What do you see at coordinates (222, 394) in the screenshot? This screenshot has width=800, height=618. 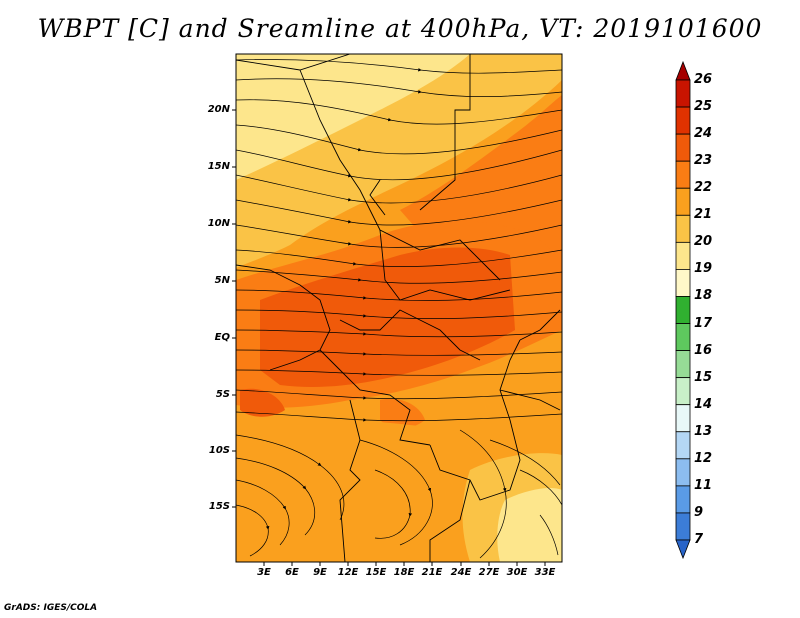 I see `lat-label: 5S` at bounding box center [222, 394].